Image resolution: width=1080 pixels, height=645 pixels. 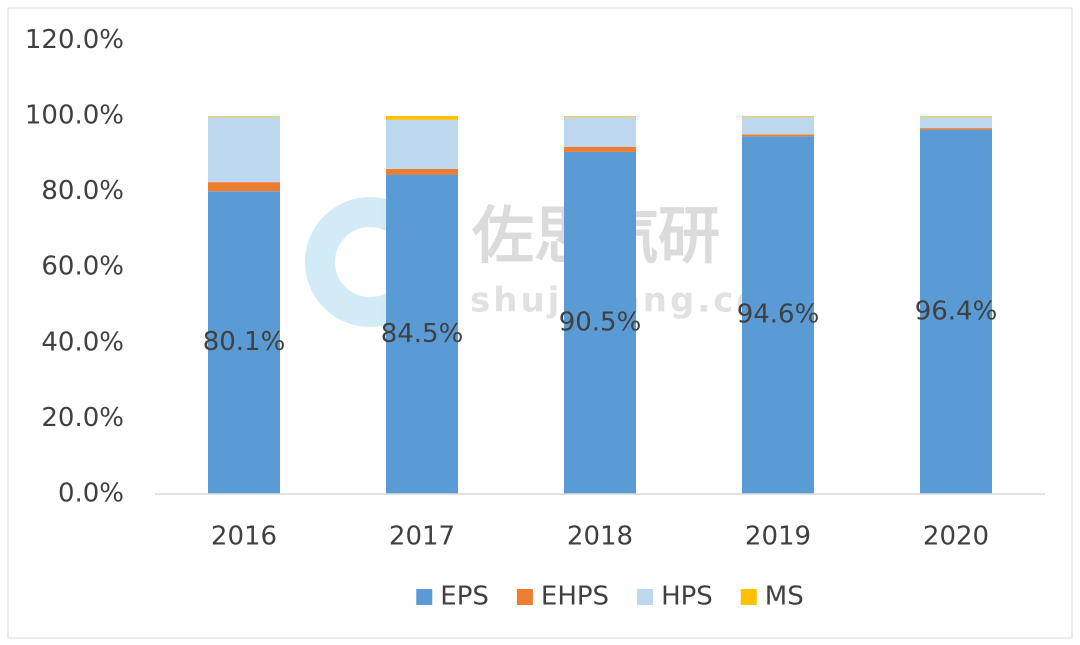 What do you see at coordinates (82, 342) in the screenshot?
I see `y-tick-label: 40.0%` at bounding box center [82, 342].